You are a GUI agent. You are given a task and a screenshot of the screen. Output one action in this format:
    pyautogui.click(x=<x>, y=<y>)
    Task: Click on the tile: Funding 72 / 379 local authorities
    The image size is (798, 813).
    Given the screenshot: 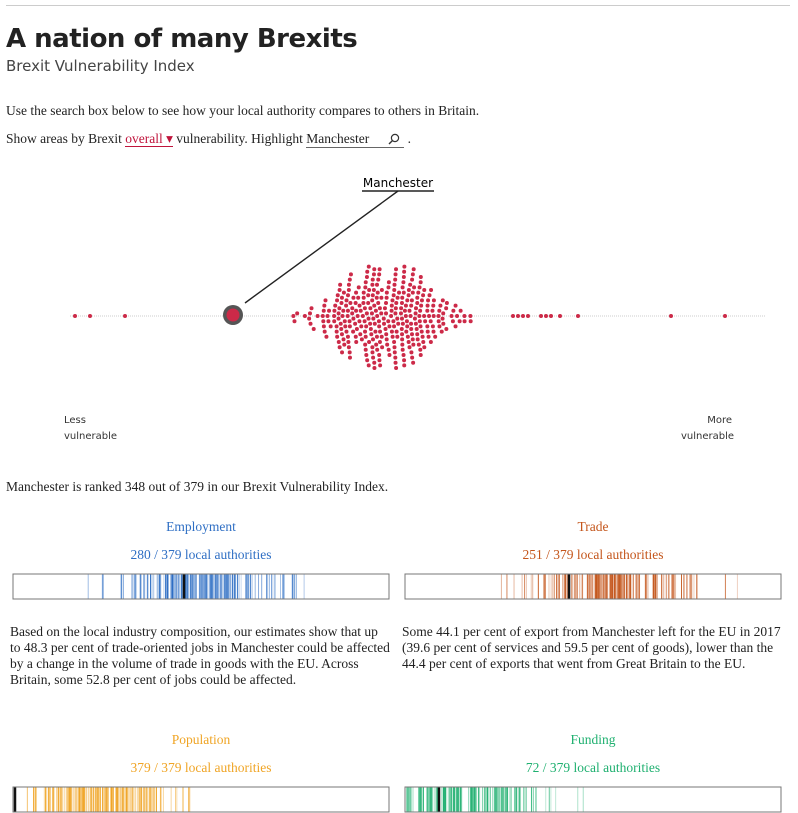 What is the action you would take?
    pyautogui.click(x=593, y=772)
    